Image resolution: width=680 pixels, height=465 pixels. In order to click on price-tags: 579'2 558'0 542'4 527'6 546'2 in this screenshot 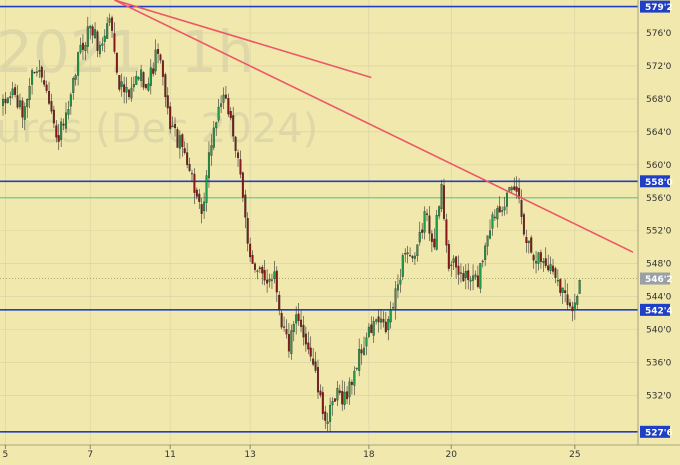, I will do `click(656, 219)`.